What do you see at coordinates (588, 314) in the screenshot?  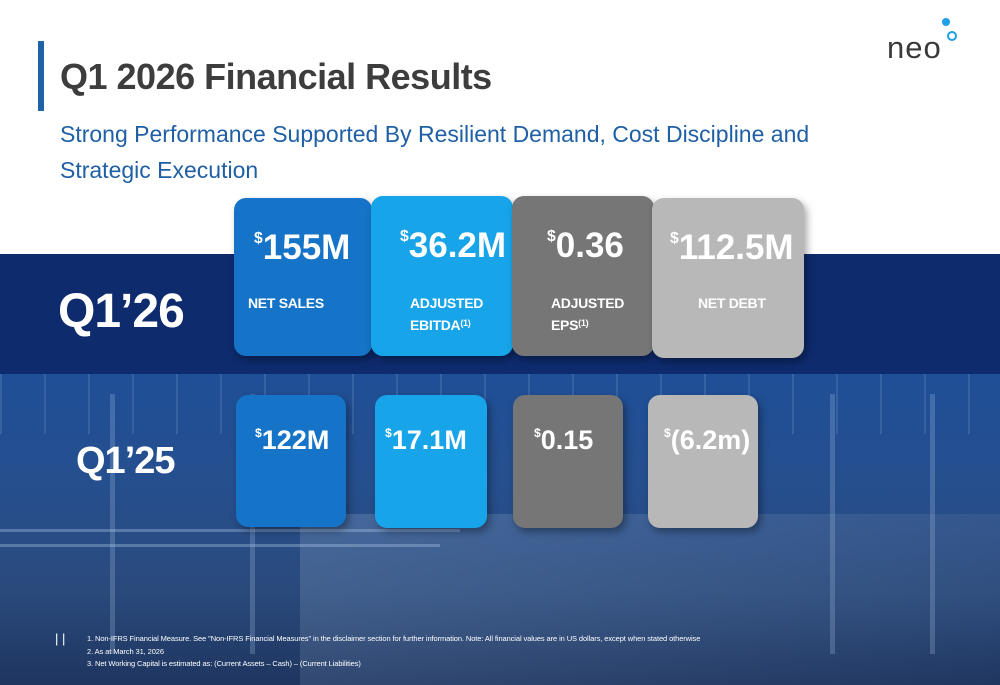 I see `card-label: ADJUSTED EPS(1)` at bounding box center [588, 314].